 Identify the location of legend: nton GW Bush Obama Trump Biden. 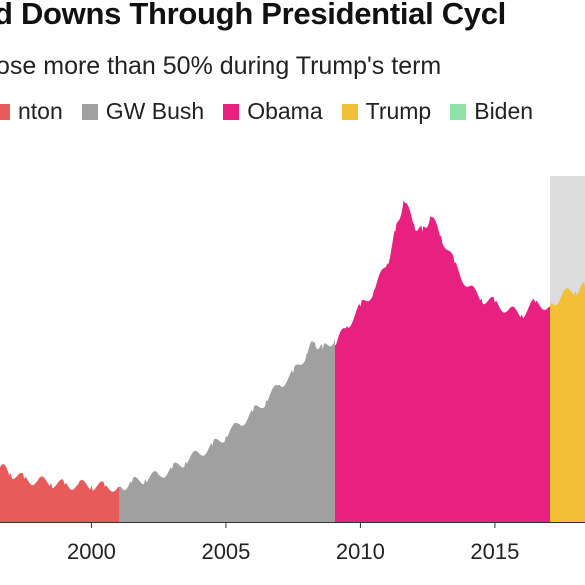
(276, 111).